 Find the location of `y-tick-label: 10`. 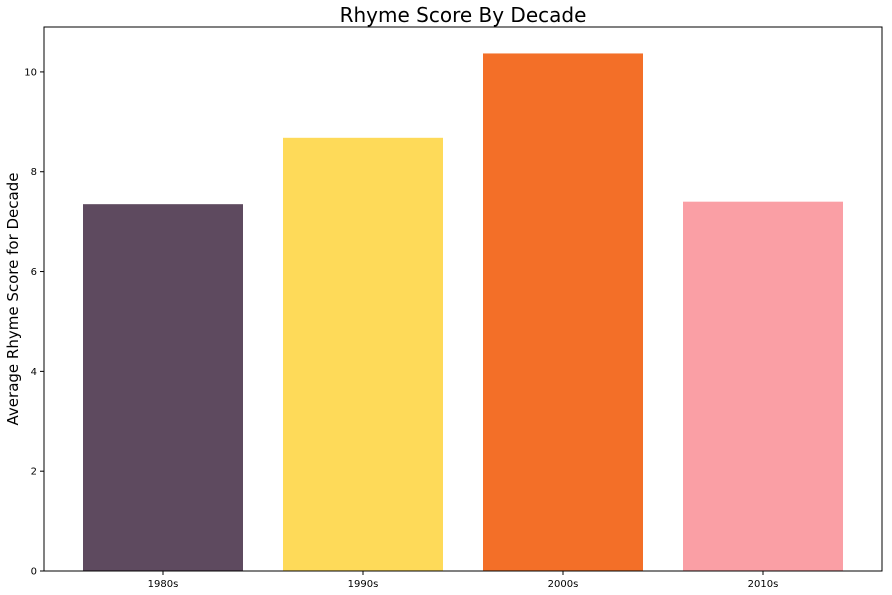

y-tick-label: 10 is located at coordinates (30, 72).